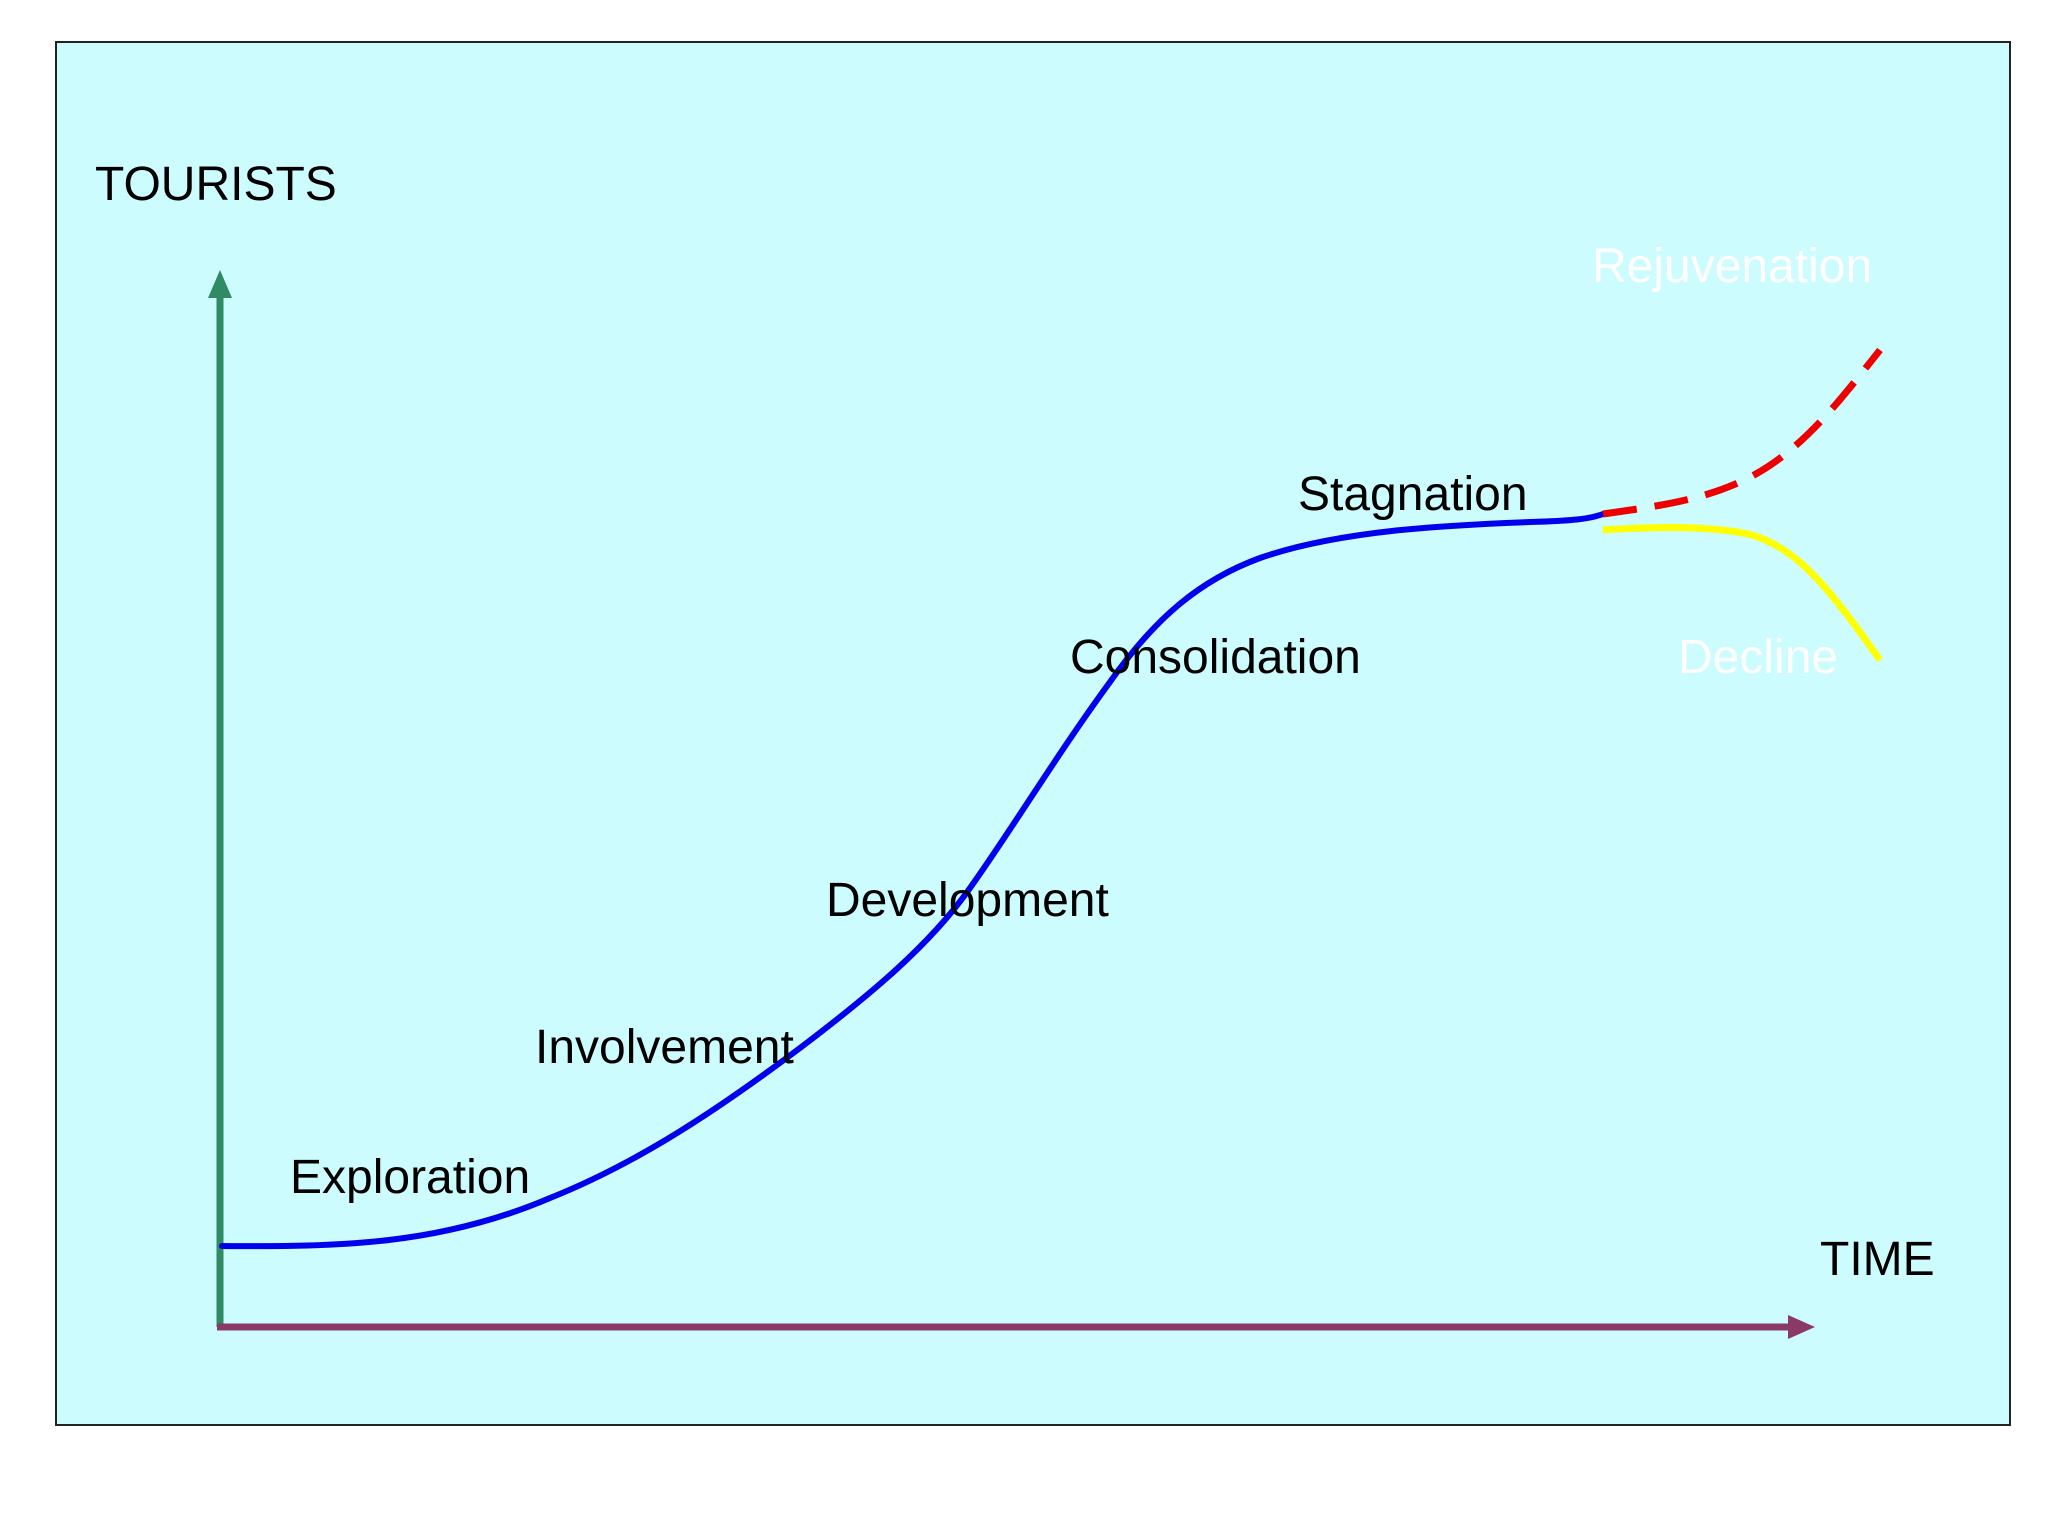  Describe the element at coordinates (1801, 1327) in the screenshot. I see `x-axis-arrowhead` at that location.